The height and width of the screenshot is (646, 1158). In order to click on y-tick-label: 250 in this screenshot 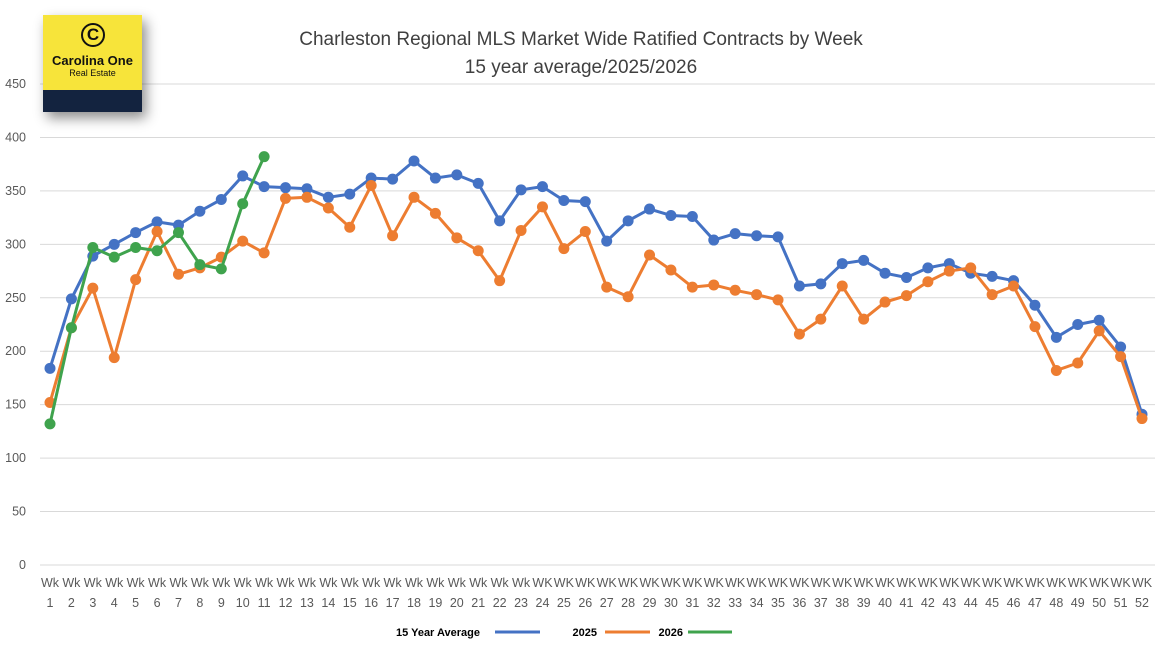, I will do `click(15, 298)`.